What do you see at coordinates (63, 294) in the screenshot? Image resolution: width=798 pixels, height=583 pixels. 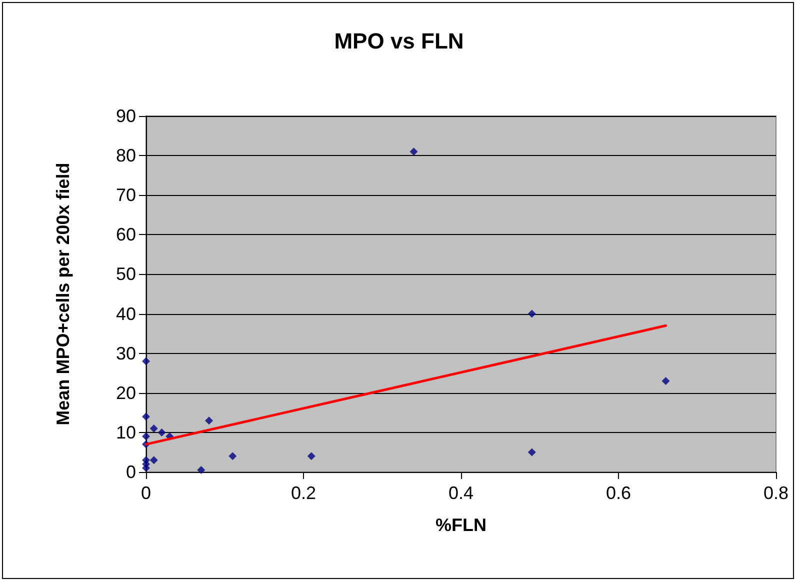 I see `y-axis-title: Mean MPO+cells per 200x field` at bounding box center [63, 294].